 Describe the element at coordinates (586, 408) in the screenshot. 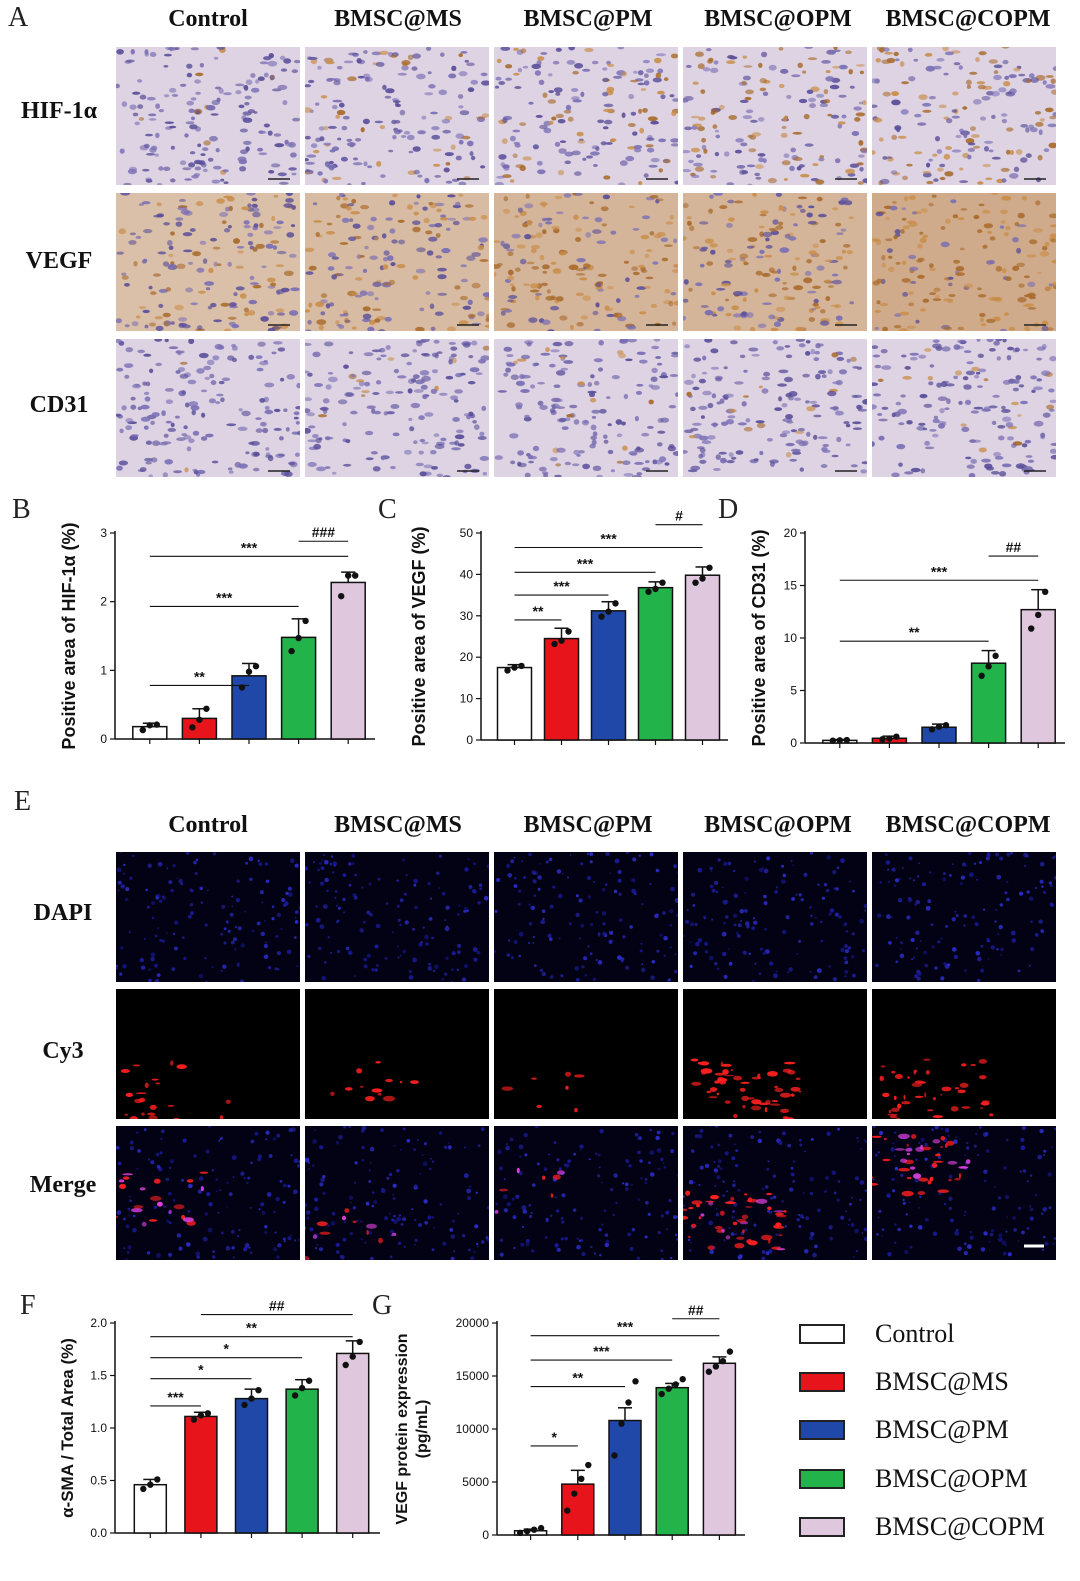

I see `ihc-image-cd31-bmsc-pm` at that location.